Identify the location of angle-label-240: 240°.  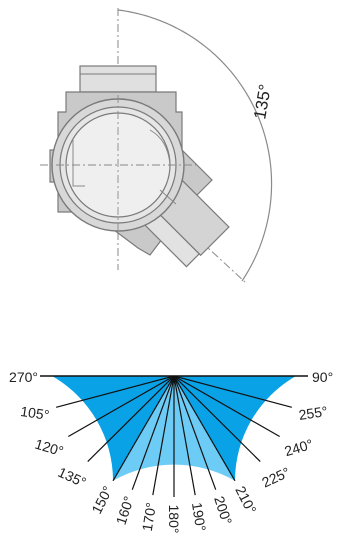
(299, 448).